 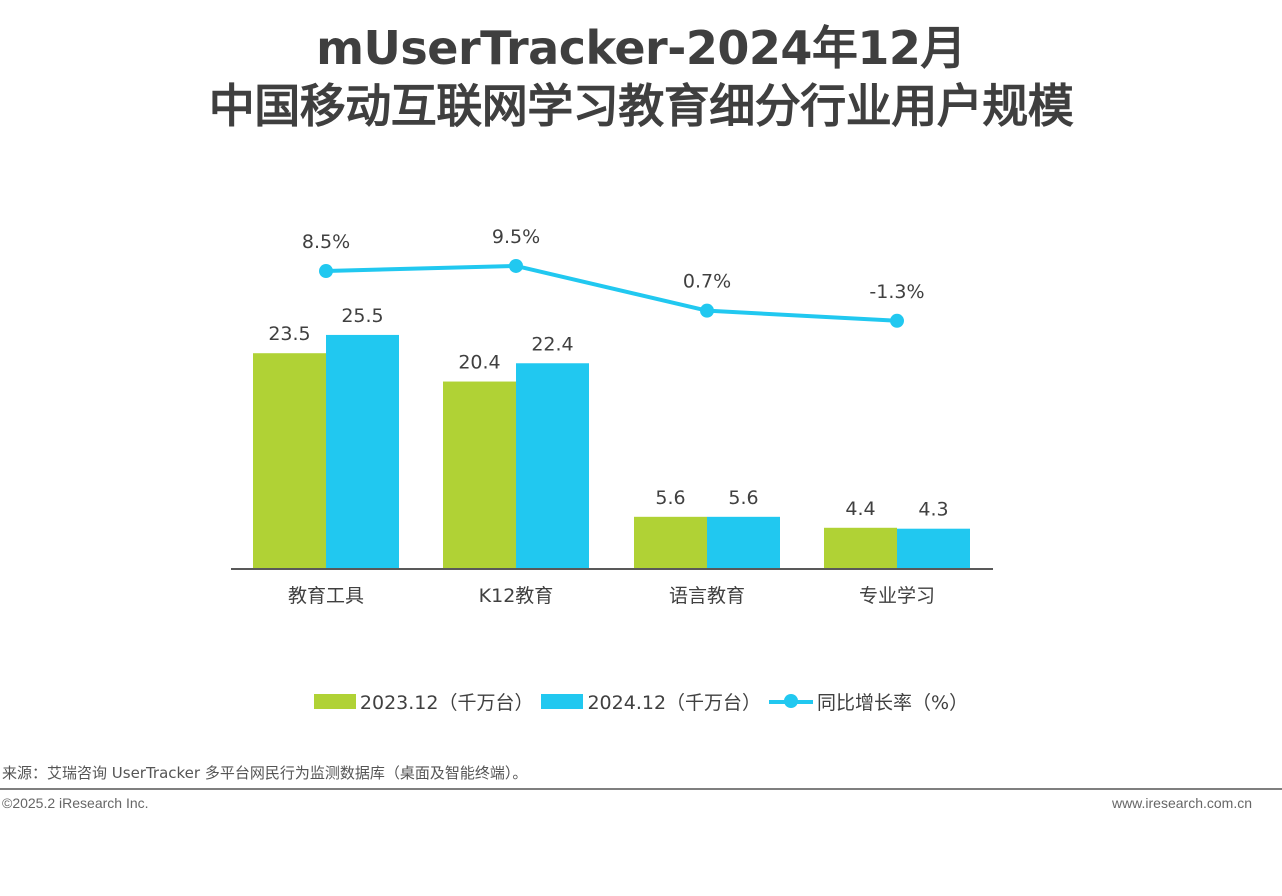 What do you see at coordinates (1181, 803) in the screenshot?
I see `website-url: www.iresearch.com.cn` at bounding box center [1181, 803].